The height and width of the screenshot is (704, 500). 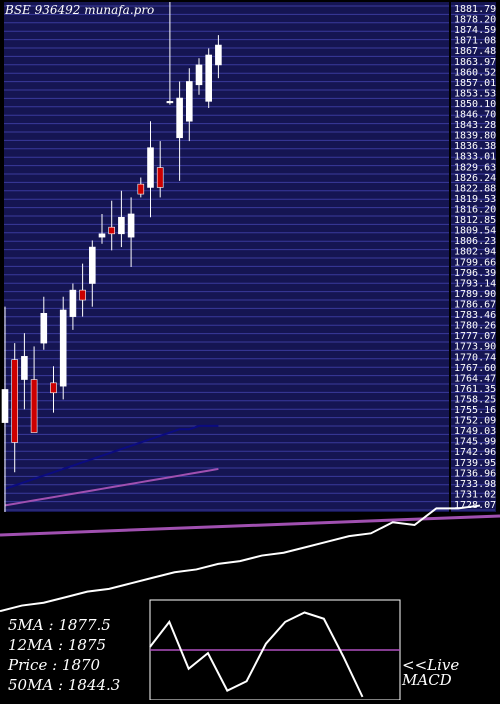 I want to click on stat-50ma: 50MA : 1844.3, so click(x=64, y=685).